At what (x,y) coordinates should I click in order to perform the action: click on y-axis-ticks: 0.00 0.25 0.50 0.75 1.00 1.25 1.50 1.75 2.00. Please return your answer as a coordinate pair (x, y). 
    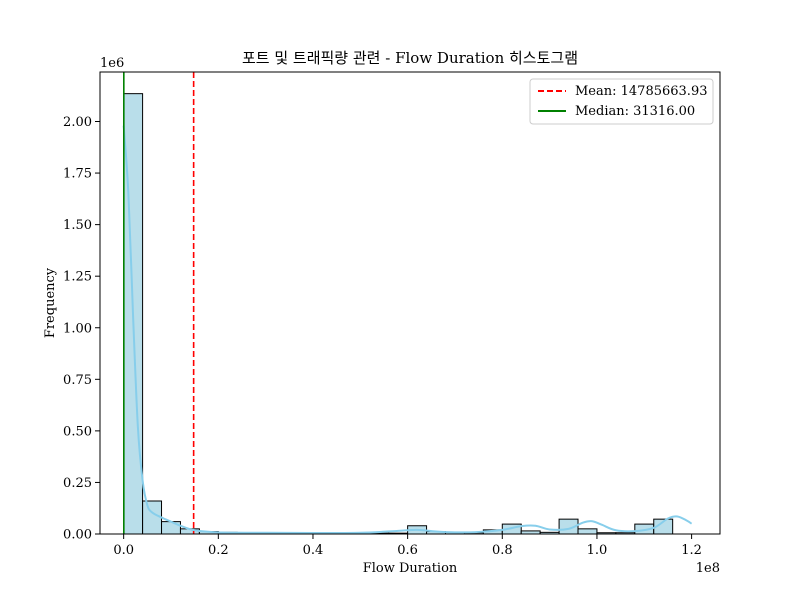
    Looking at the image, I should click on (81, 329).